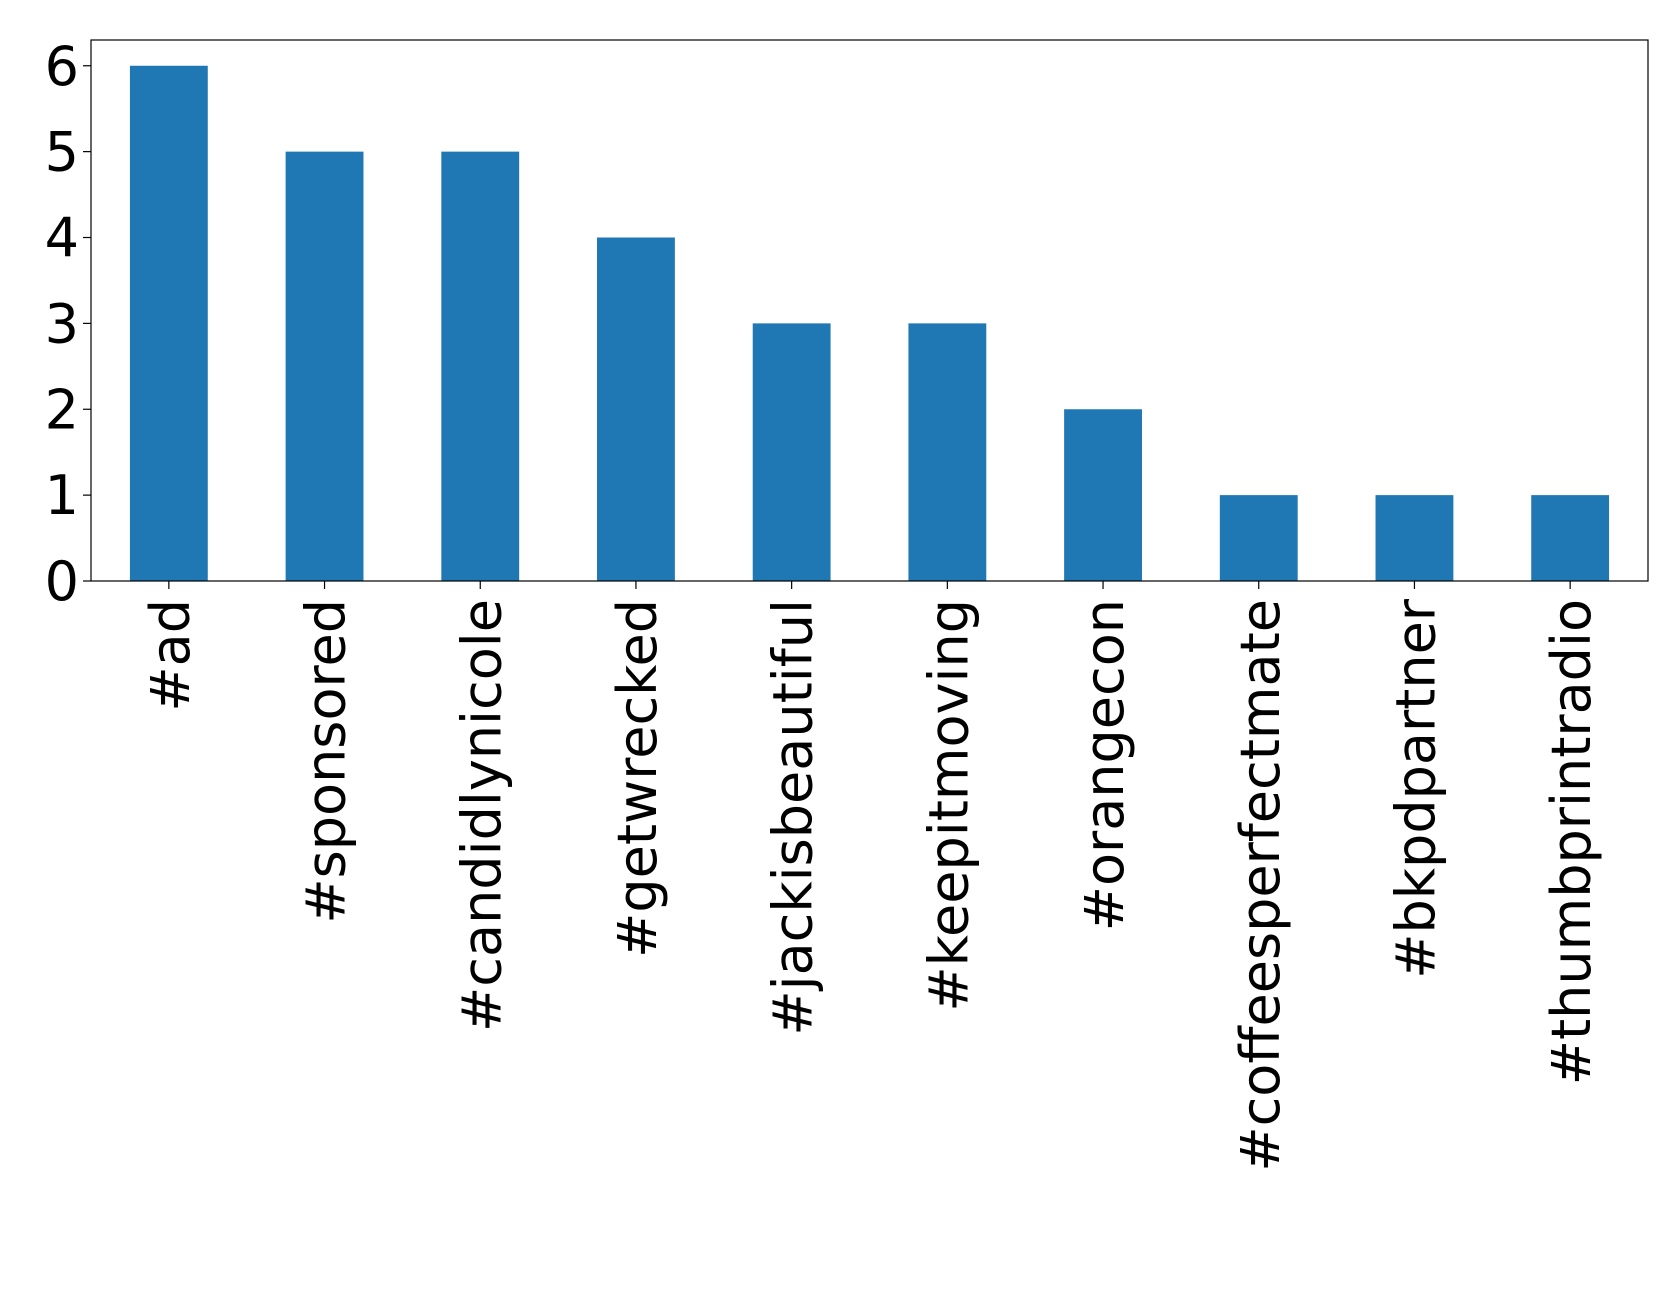 This screenshot has width=1679, height=1292. What do you see at coordinates (62, 495) in the screenshot?
I see `y-tick-label: 1` at bounding box center [62, 495].